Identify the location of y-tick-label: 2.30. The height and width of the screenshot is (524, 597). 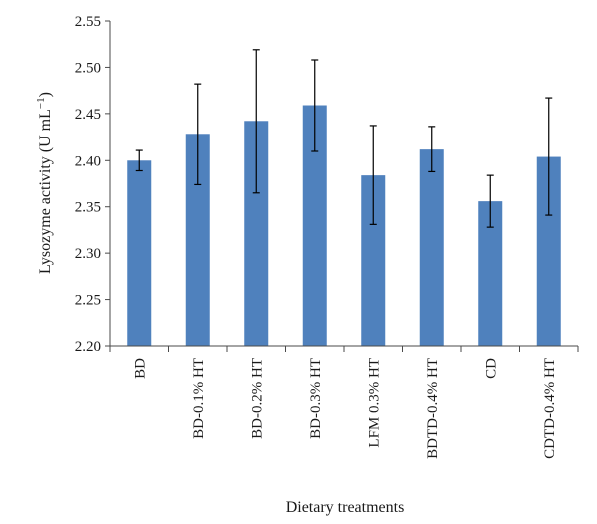
(88, 254).